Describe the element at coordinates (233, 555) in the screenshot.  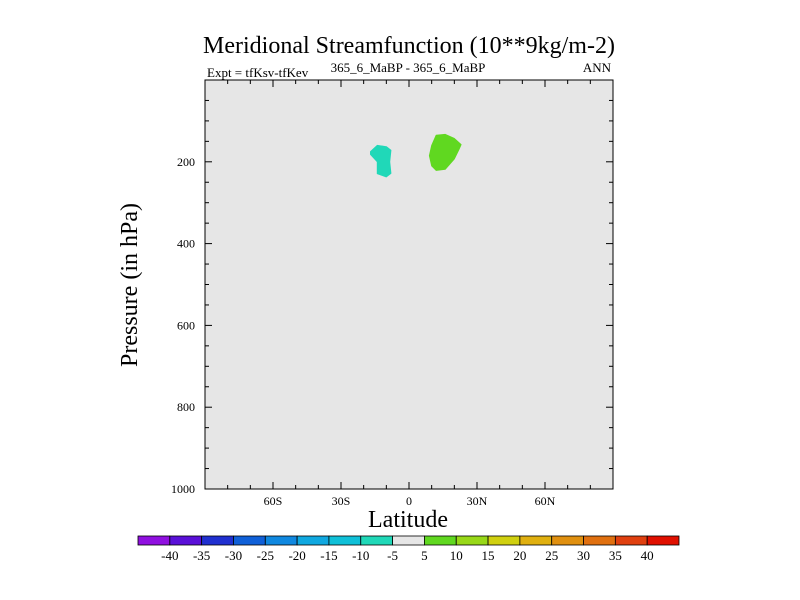
I see `colorbar-label: -30` at that location.